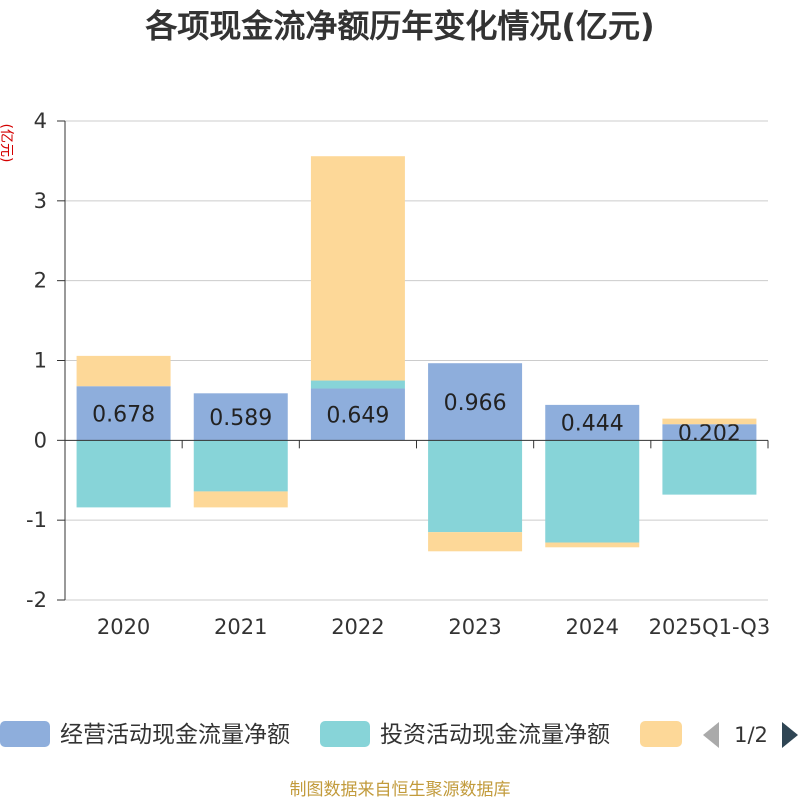 The width and height of the screenshot is (800, 800). Describe the element at coordinates (709, 467) in the screenshot. I see `bar-investing-2025Q1-Q3` at that location.